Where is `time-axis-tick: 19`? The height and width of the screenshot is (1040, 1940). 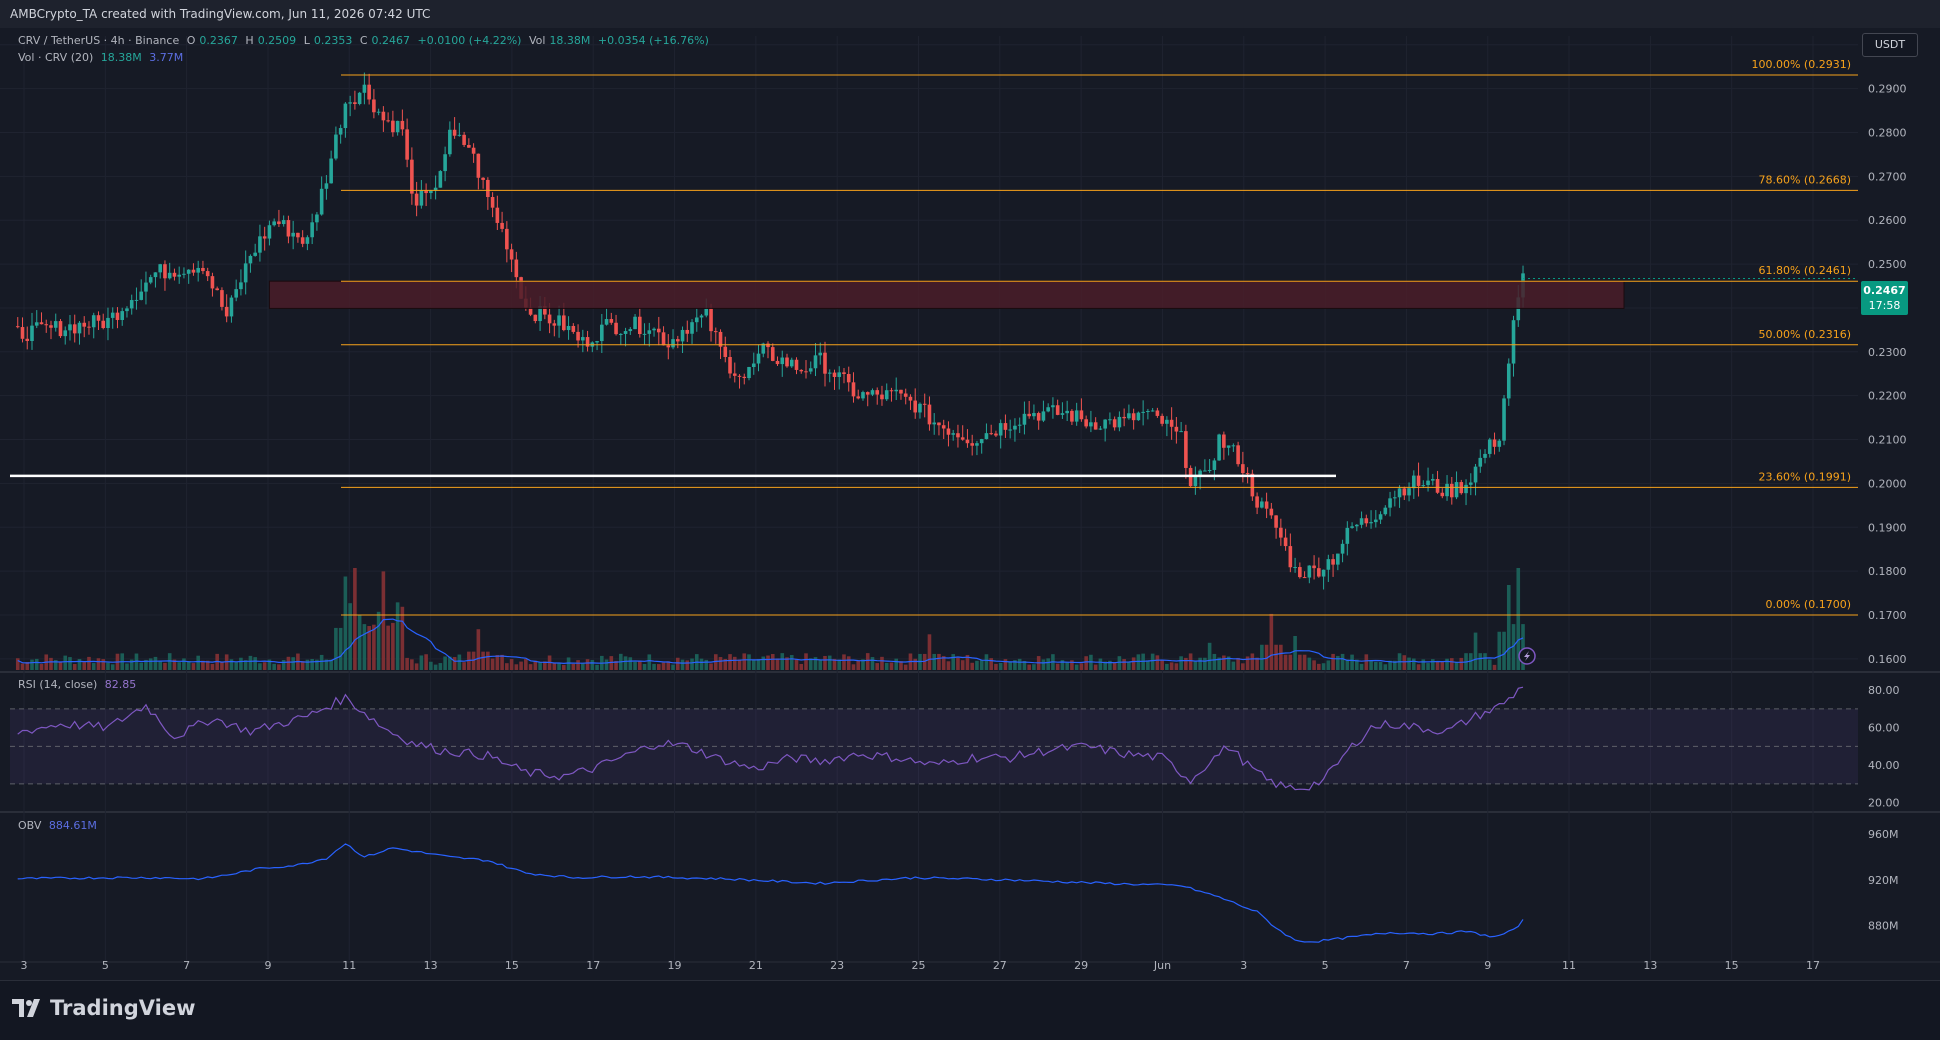
time-axis-tick: 19 is located at coordinates (675, 965).